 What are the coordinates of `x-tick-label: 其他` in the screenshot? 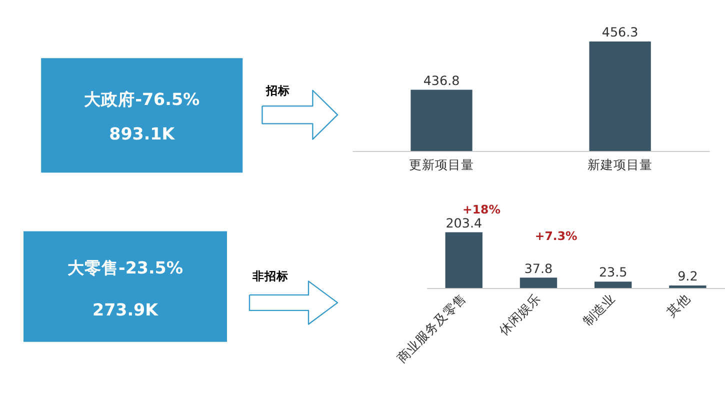 It's located at (678, 305).